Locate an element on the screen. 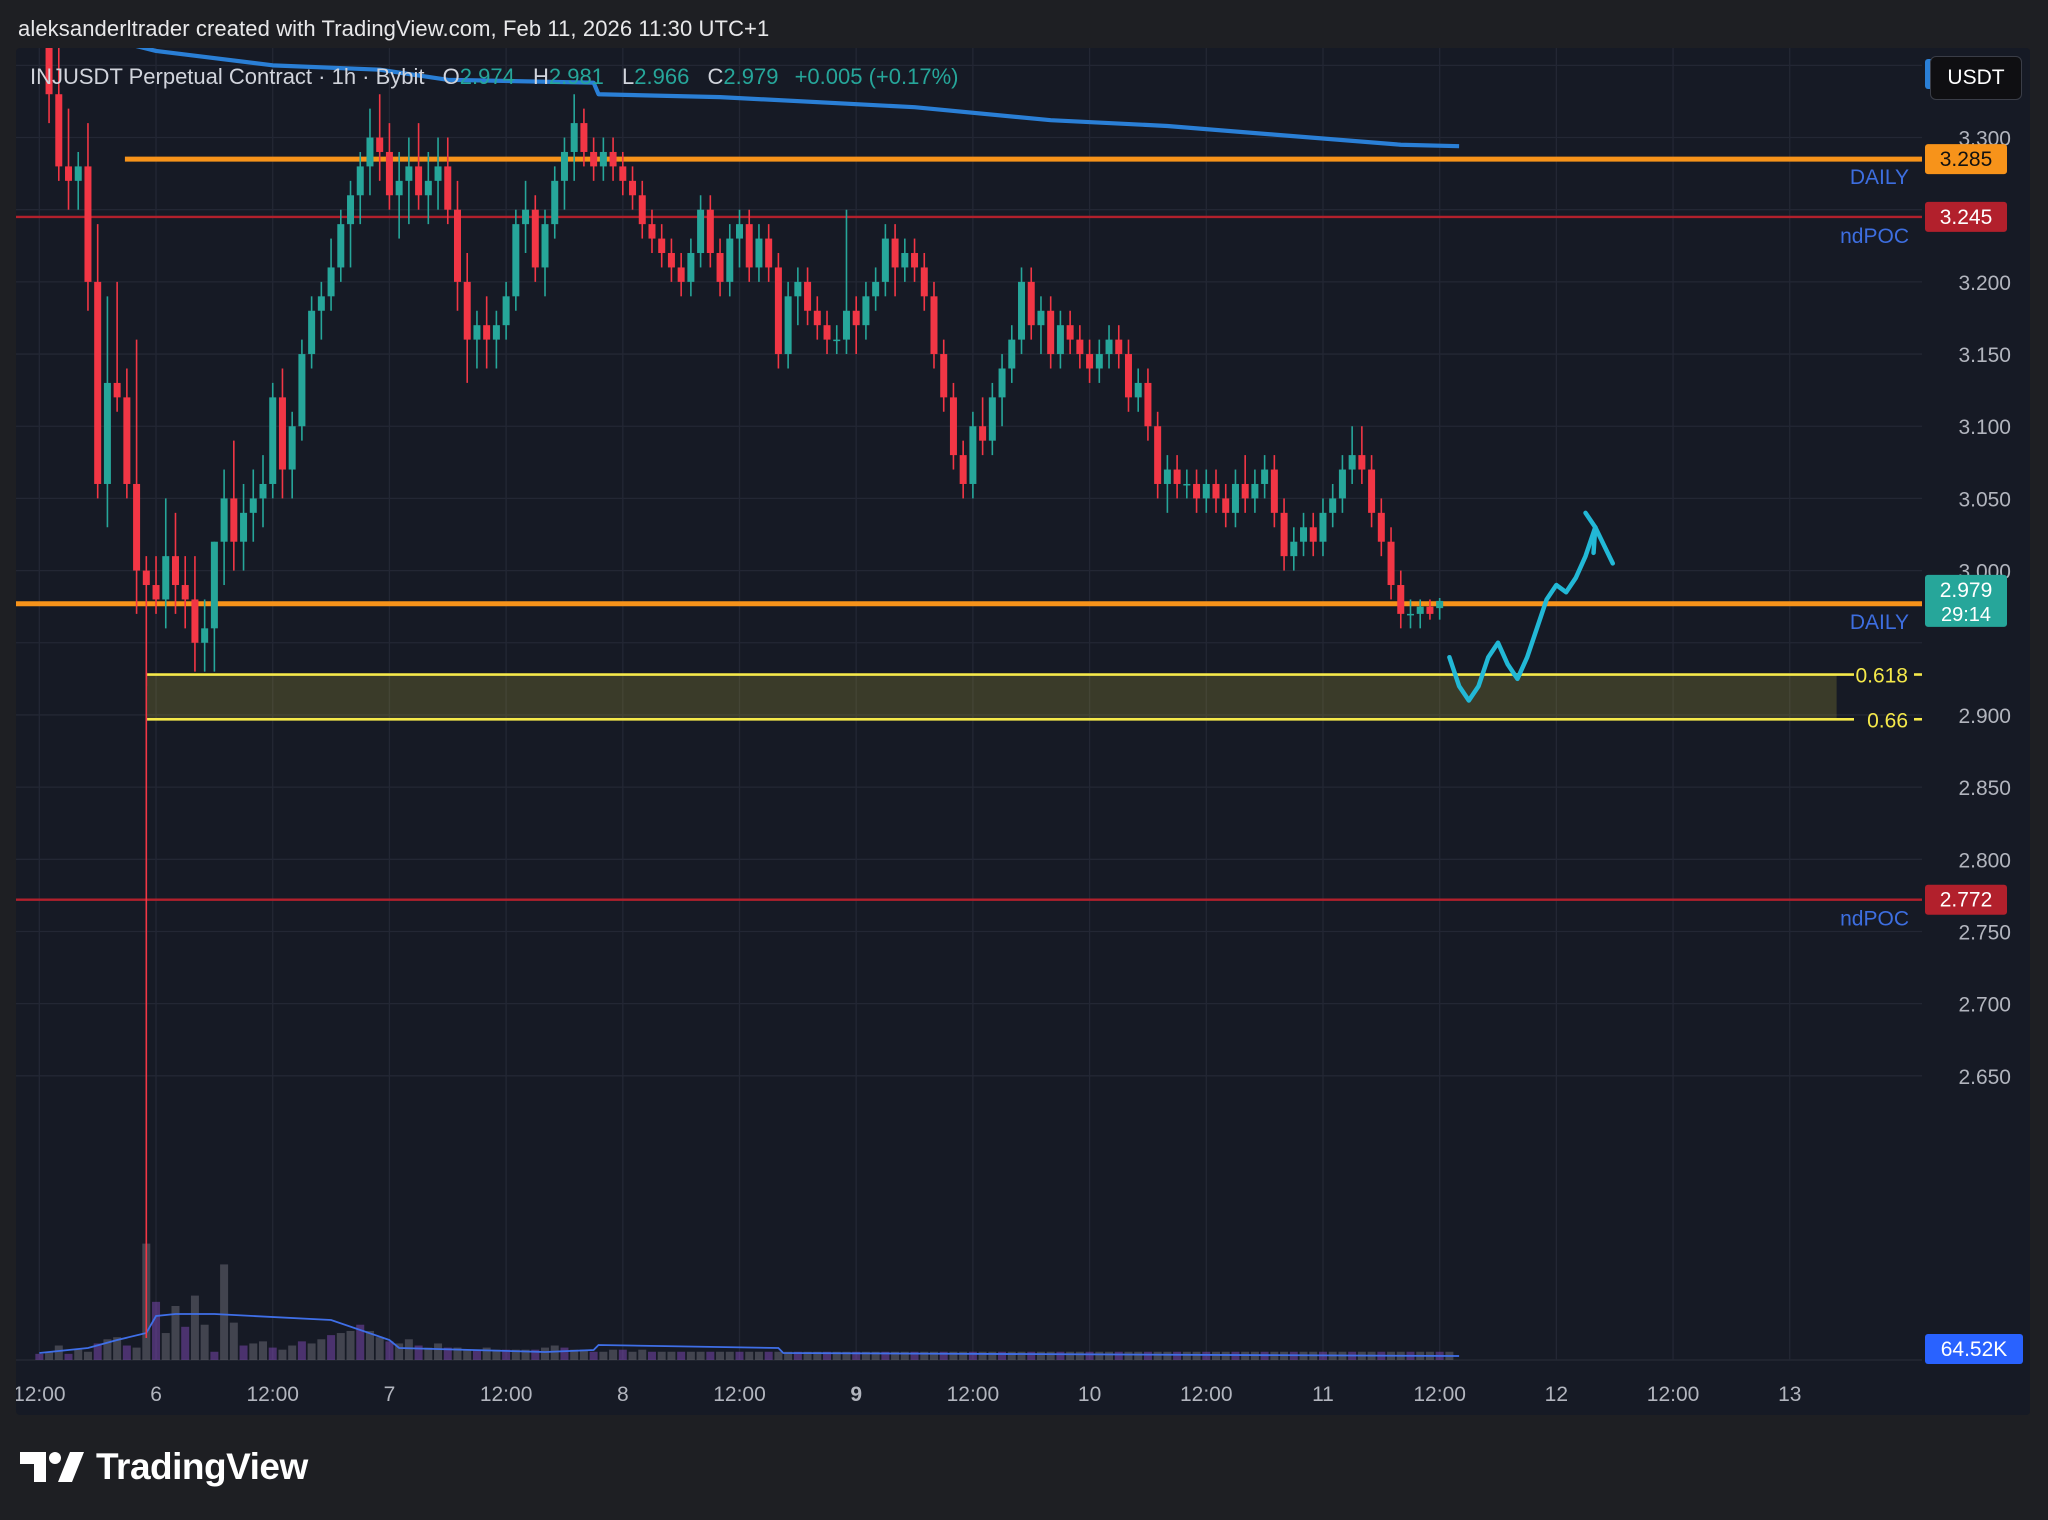  currency-button: USDT is located at coordinates (1976, 78).